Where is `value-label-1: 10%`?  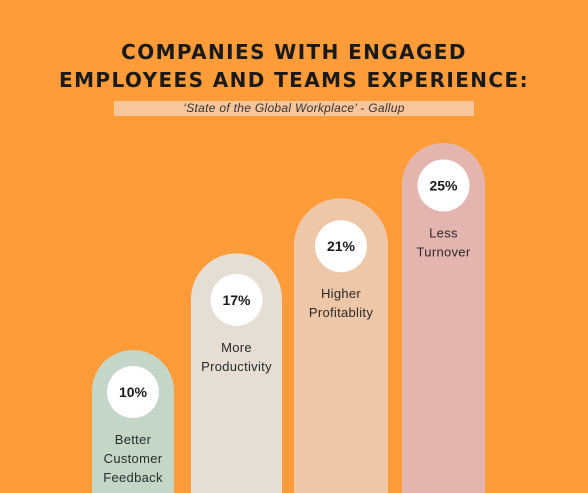 value-label-1: 10% is located at coordinates (133, 392).